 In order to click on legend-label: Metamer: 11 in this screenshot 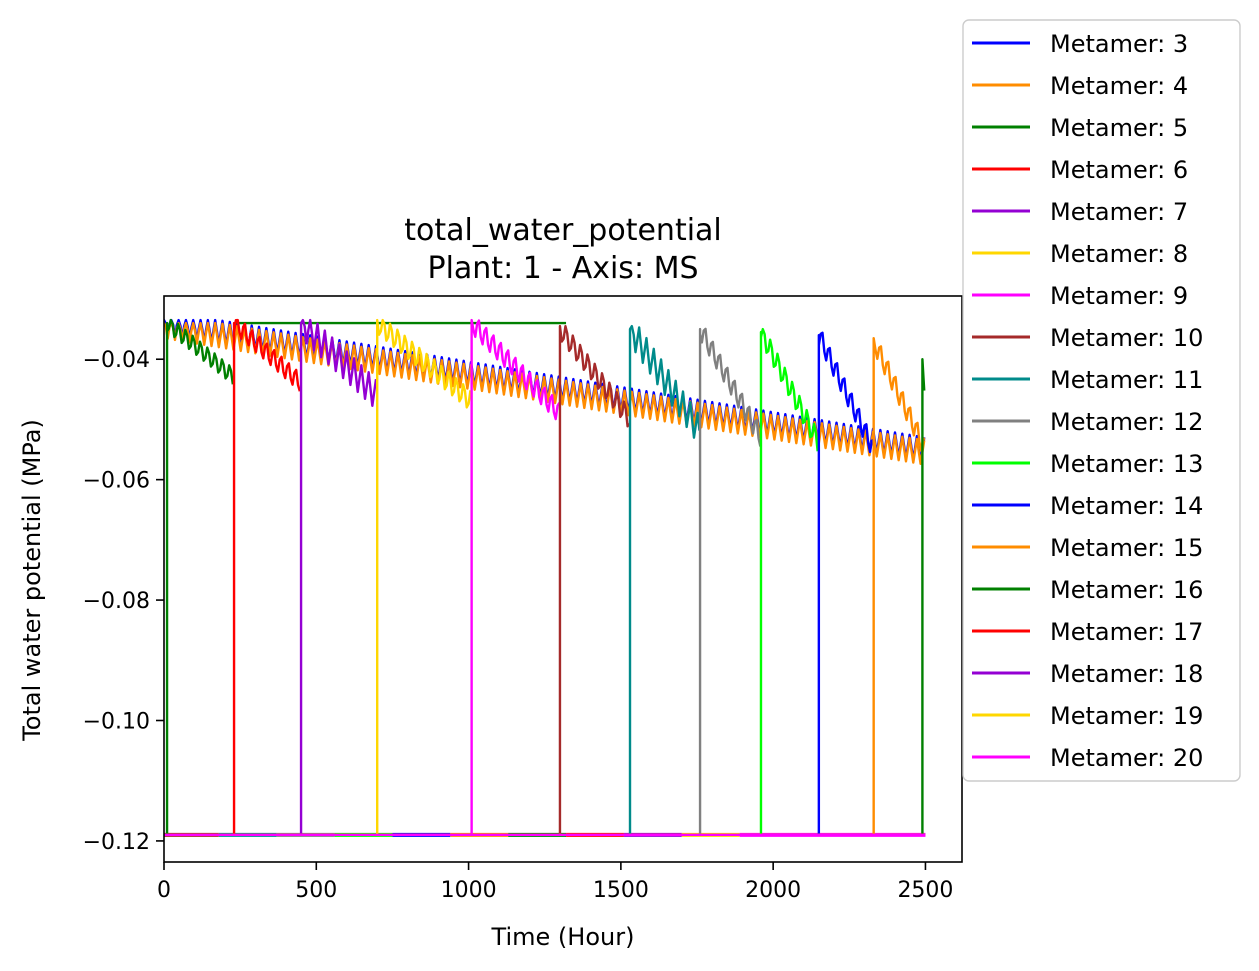, I will do `click(1126, 380)`.